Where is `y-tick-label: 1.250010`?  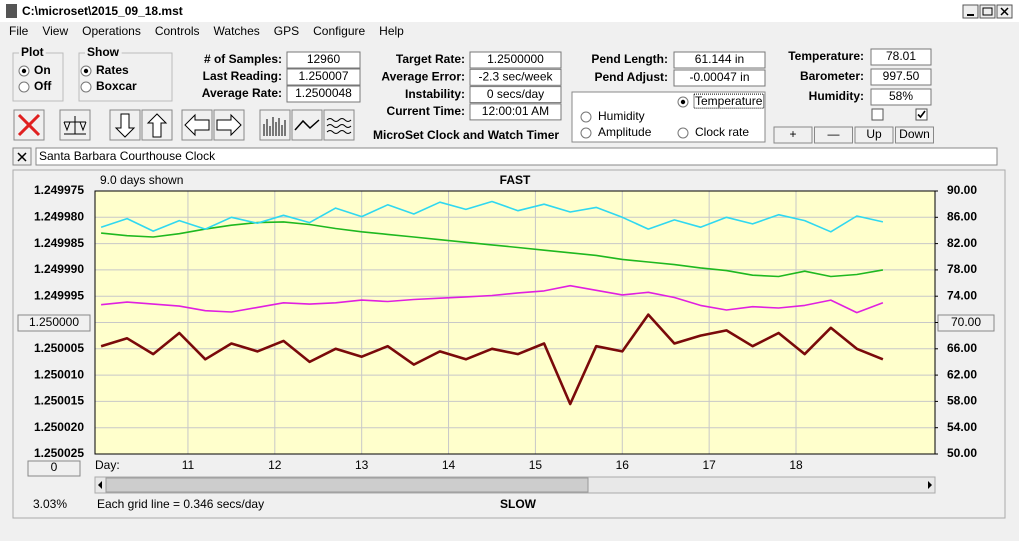
y-tick-label: 1.250010 is located at coordinates (59, 374).